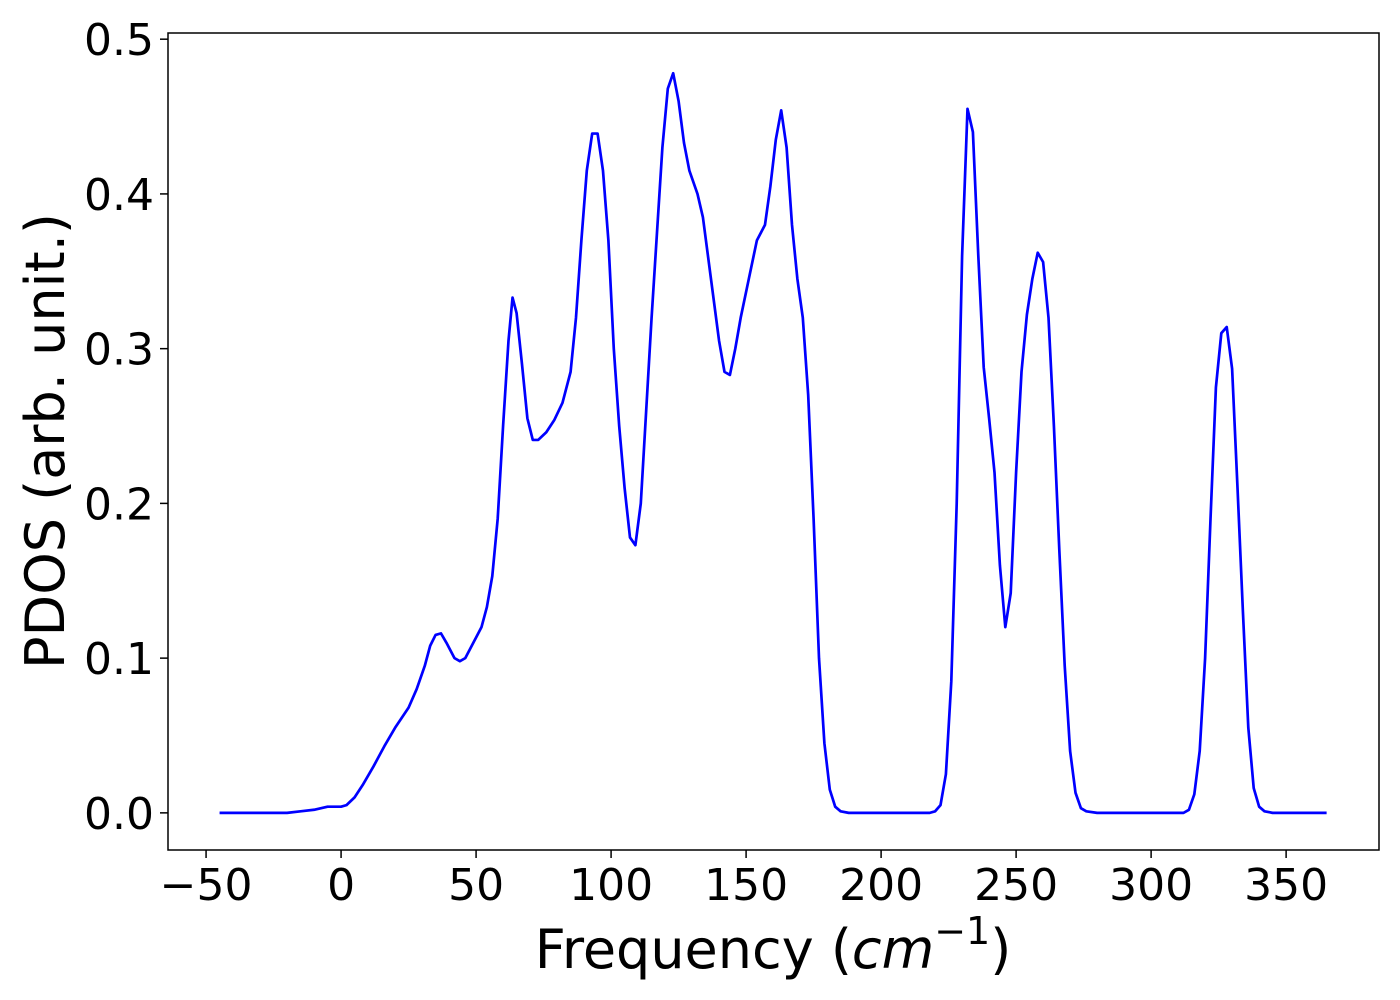 This screenshot has width=1400, height=1000. I want to click on y-tick-label: 0.2, so click(119, 504).